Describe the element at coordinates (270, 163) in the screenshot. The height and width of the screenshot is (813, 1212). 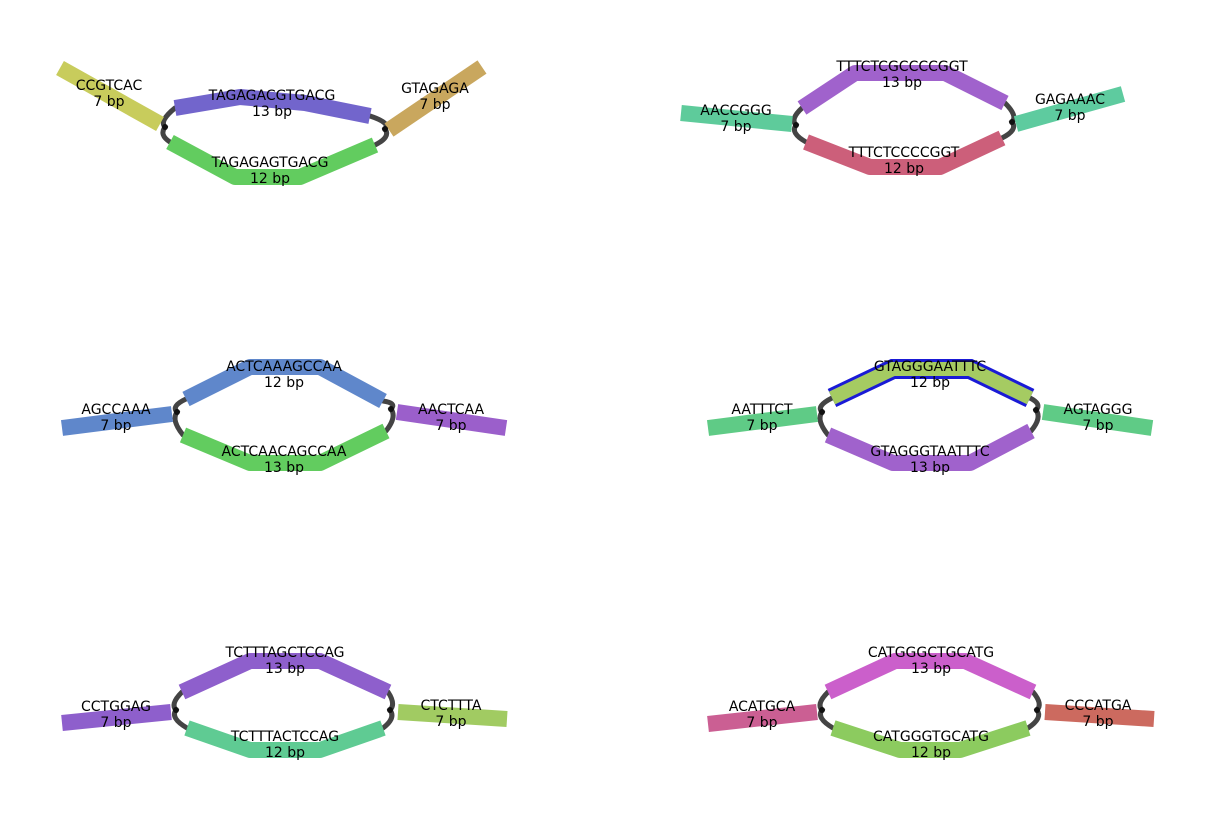
I see `bottom-allele-sequence: TAGAGAGTGACG` at that location.